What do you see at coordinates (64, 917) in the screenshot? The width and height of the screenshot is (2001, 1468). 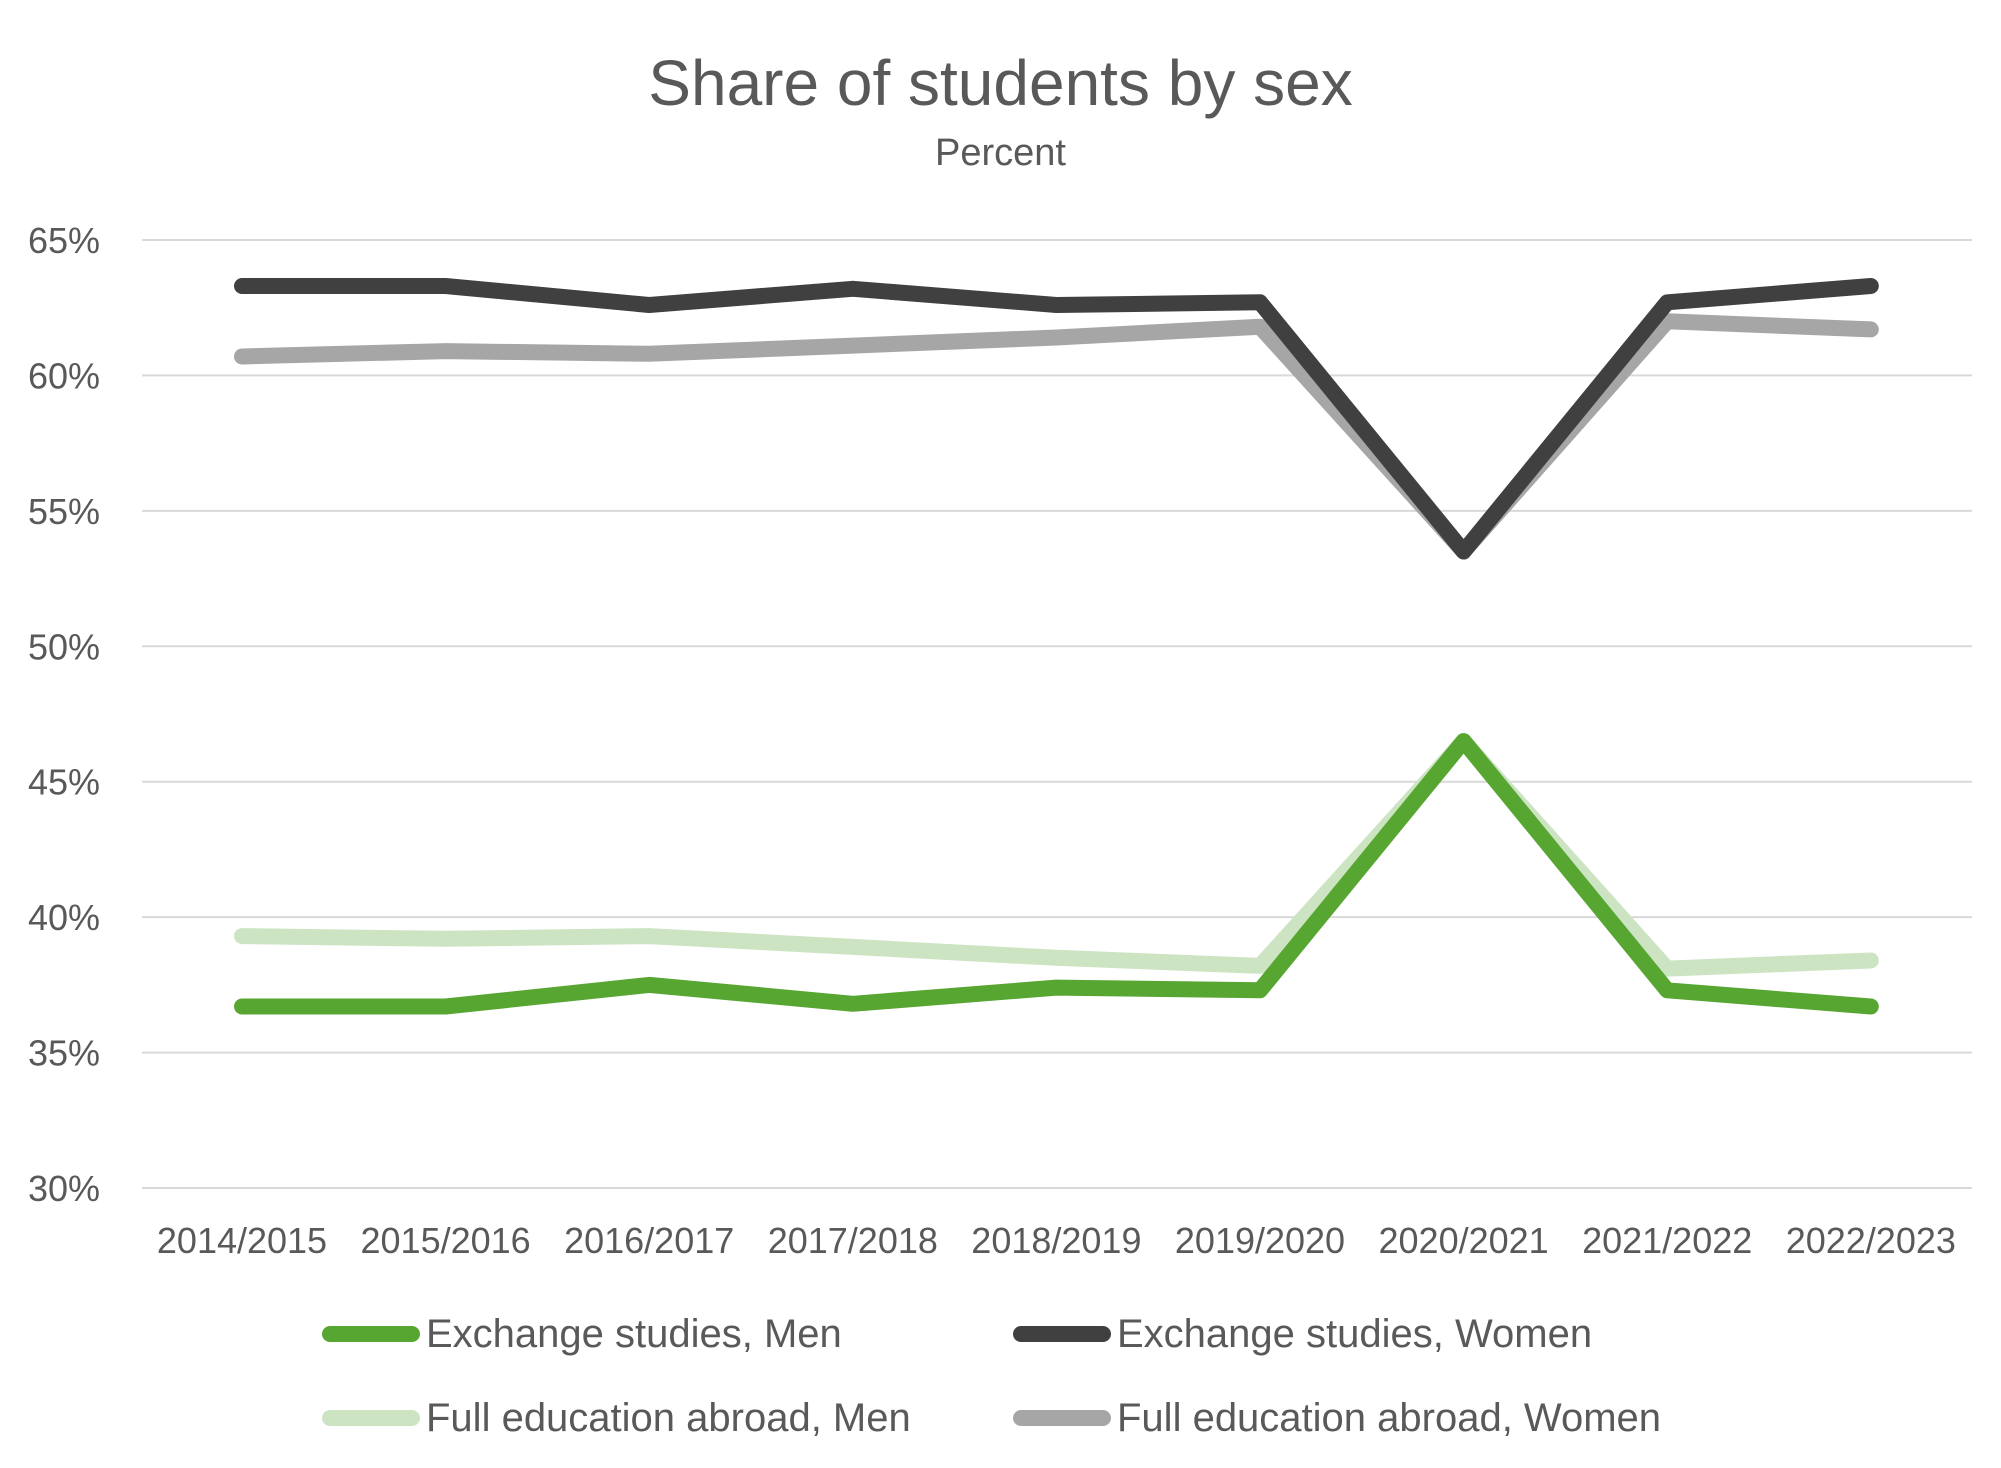 I see `y-tick-label: 40%` at bounding box center [64, 917].